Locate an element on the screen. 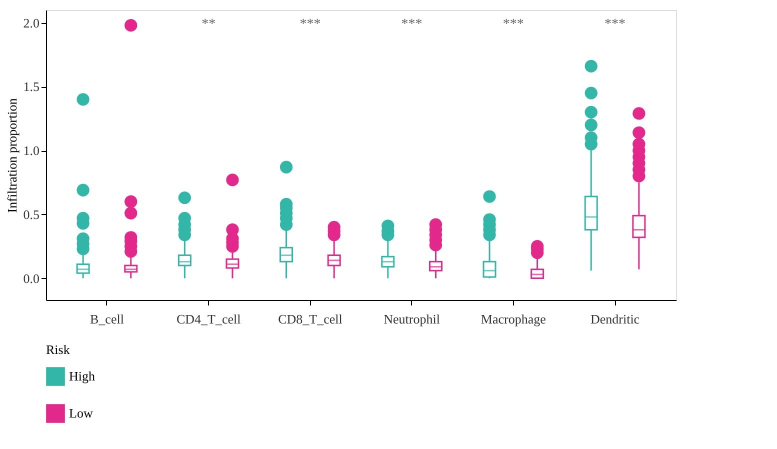 The height and width of the screenshot is (449, 777). x-tick-label: CD8_T_cell is located at coordinates (310, 319).